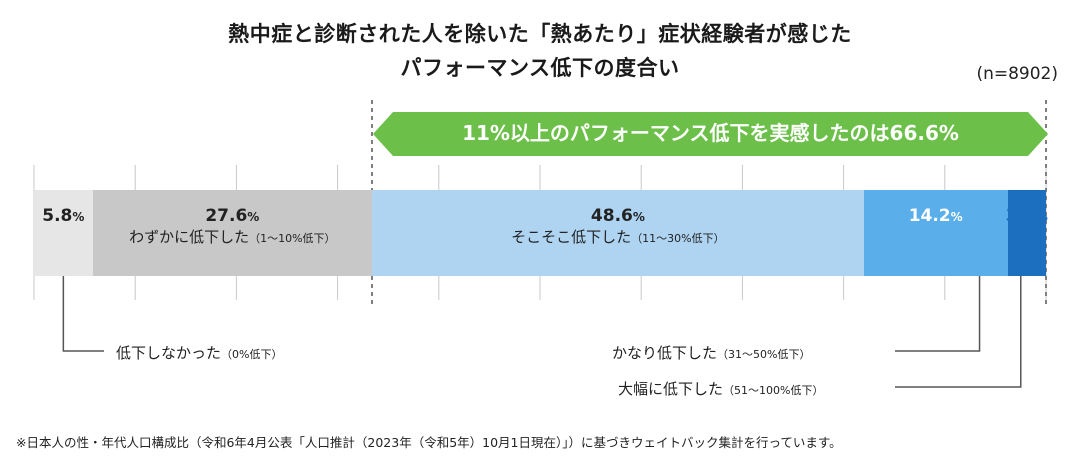 The height and width of the screenshot is (475, 1080). I want to click on leader-line-large, so click(958, 320).